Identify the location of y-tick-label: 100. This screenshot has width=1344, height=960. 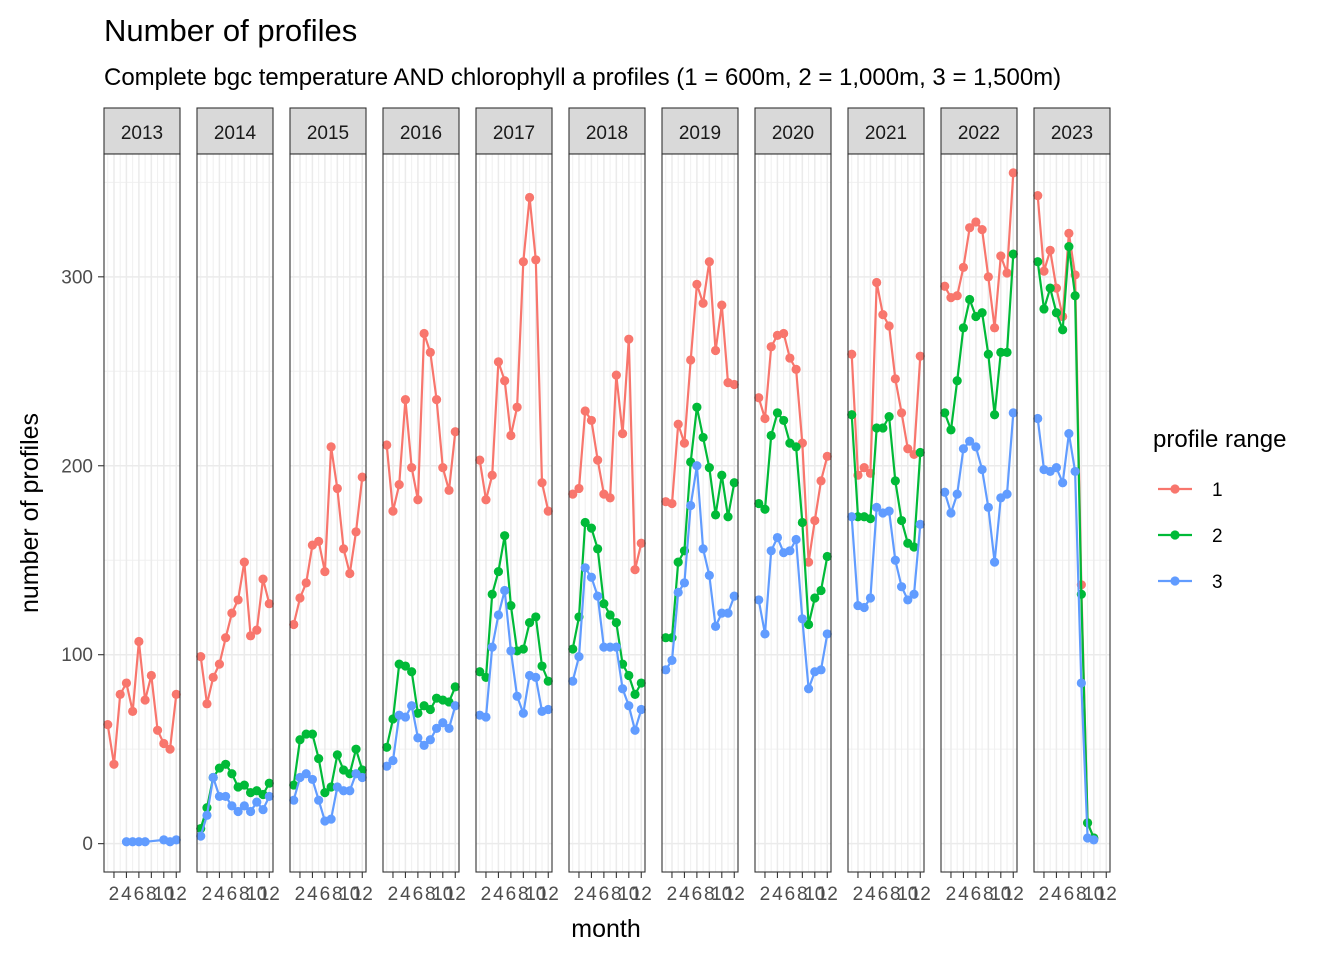
(77, 655).